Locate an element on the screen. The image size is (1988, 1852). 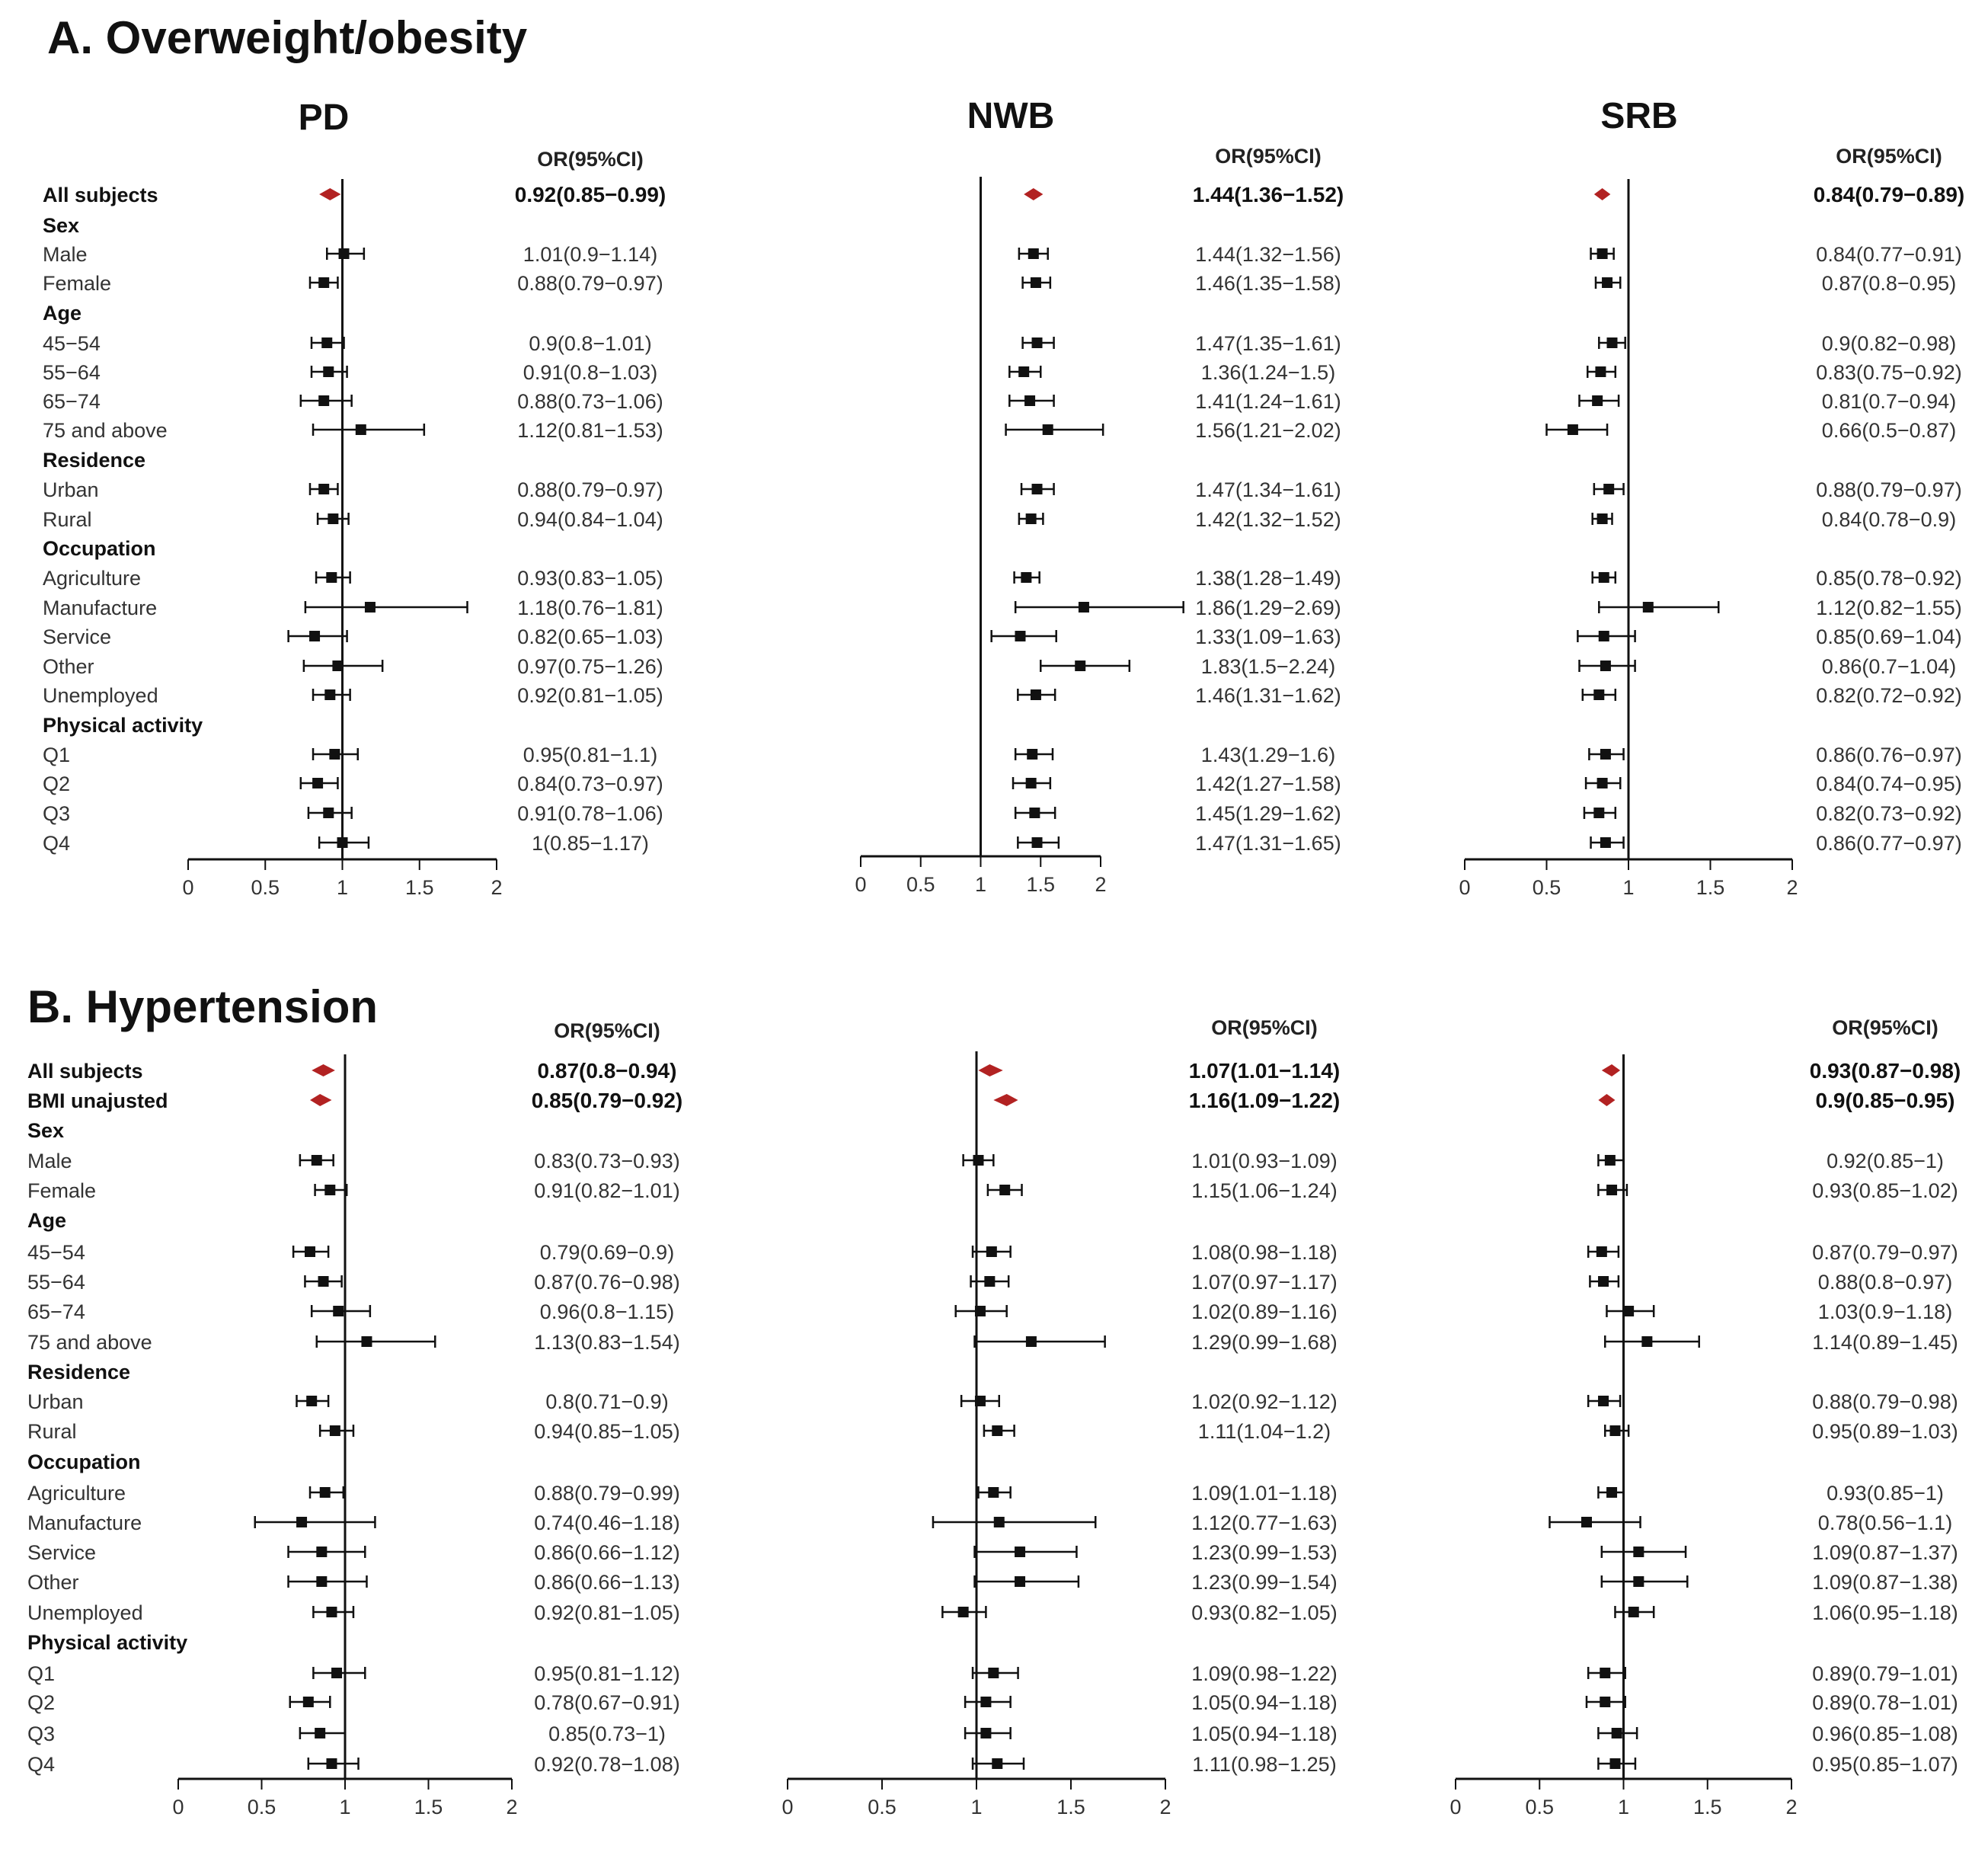
or-ci-text: 1.05(0.94−1.18) is located at coordinates (1264, 1703).